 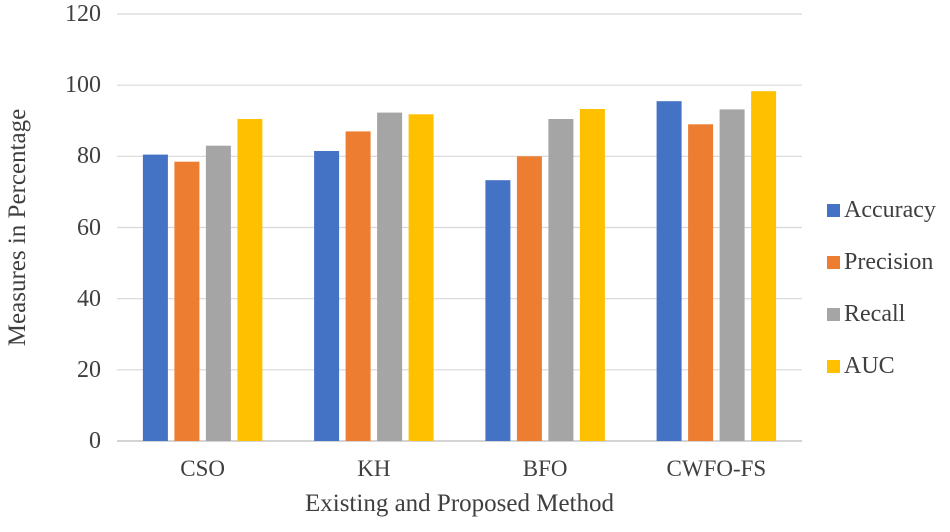 What do you see at coordinates (358, 286) in the screenshot?
I see `bar-precision-kh` at bounding box center [358, 286].